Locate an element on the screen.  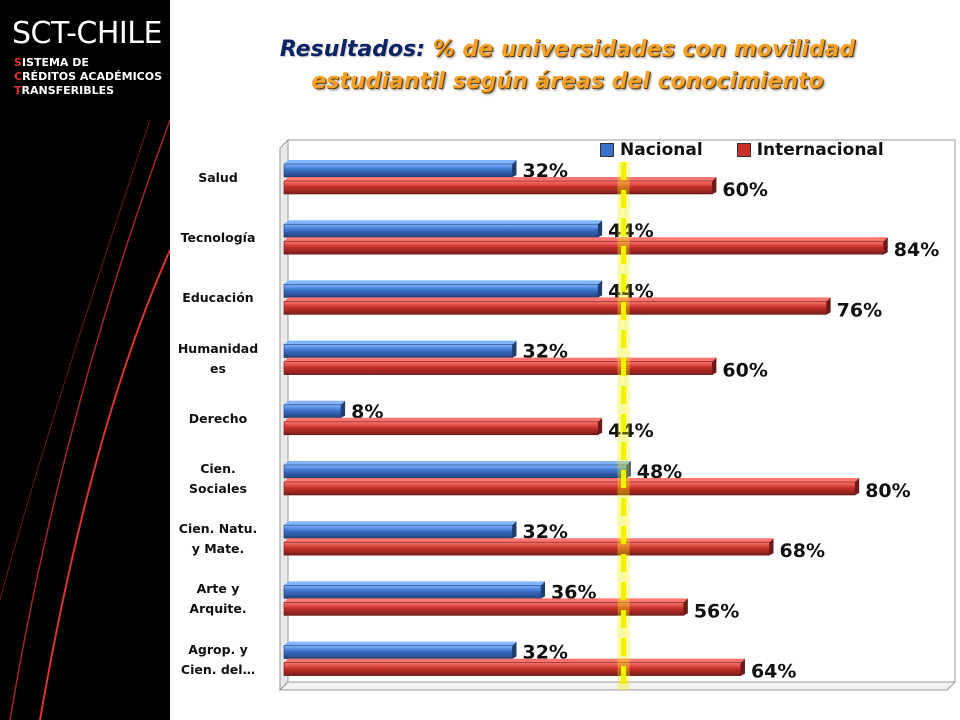
value-label-internacional-6: 68% is located at coordinates (802, 551).